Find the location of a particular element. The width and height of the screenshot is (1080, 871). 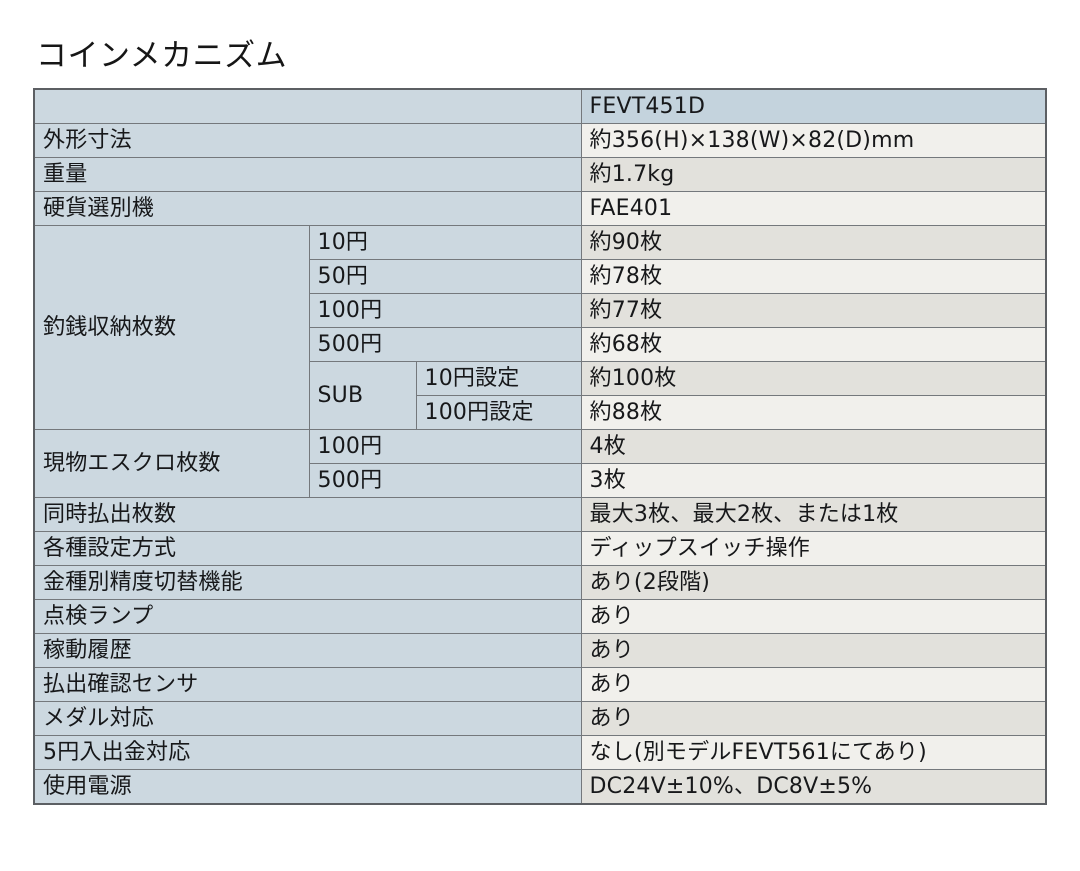

row-value: 約1.7kg is located at coordinates (813, 174).